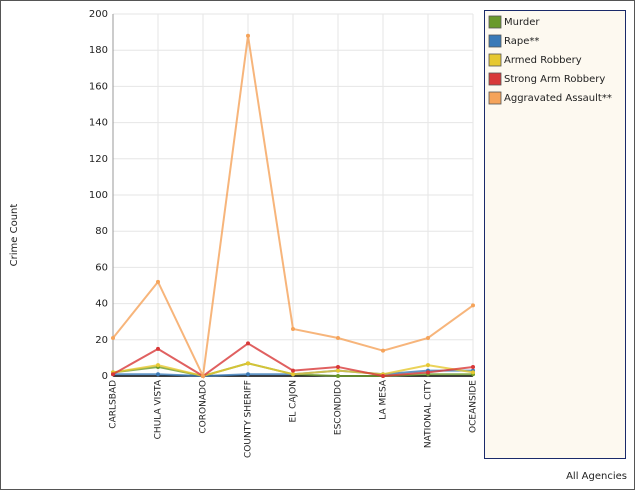 Image resolution: width=635 pixels, height=490 pixels. I want to click on y-tick-label: 160, so click(98, 86).